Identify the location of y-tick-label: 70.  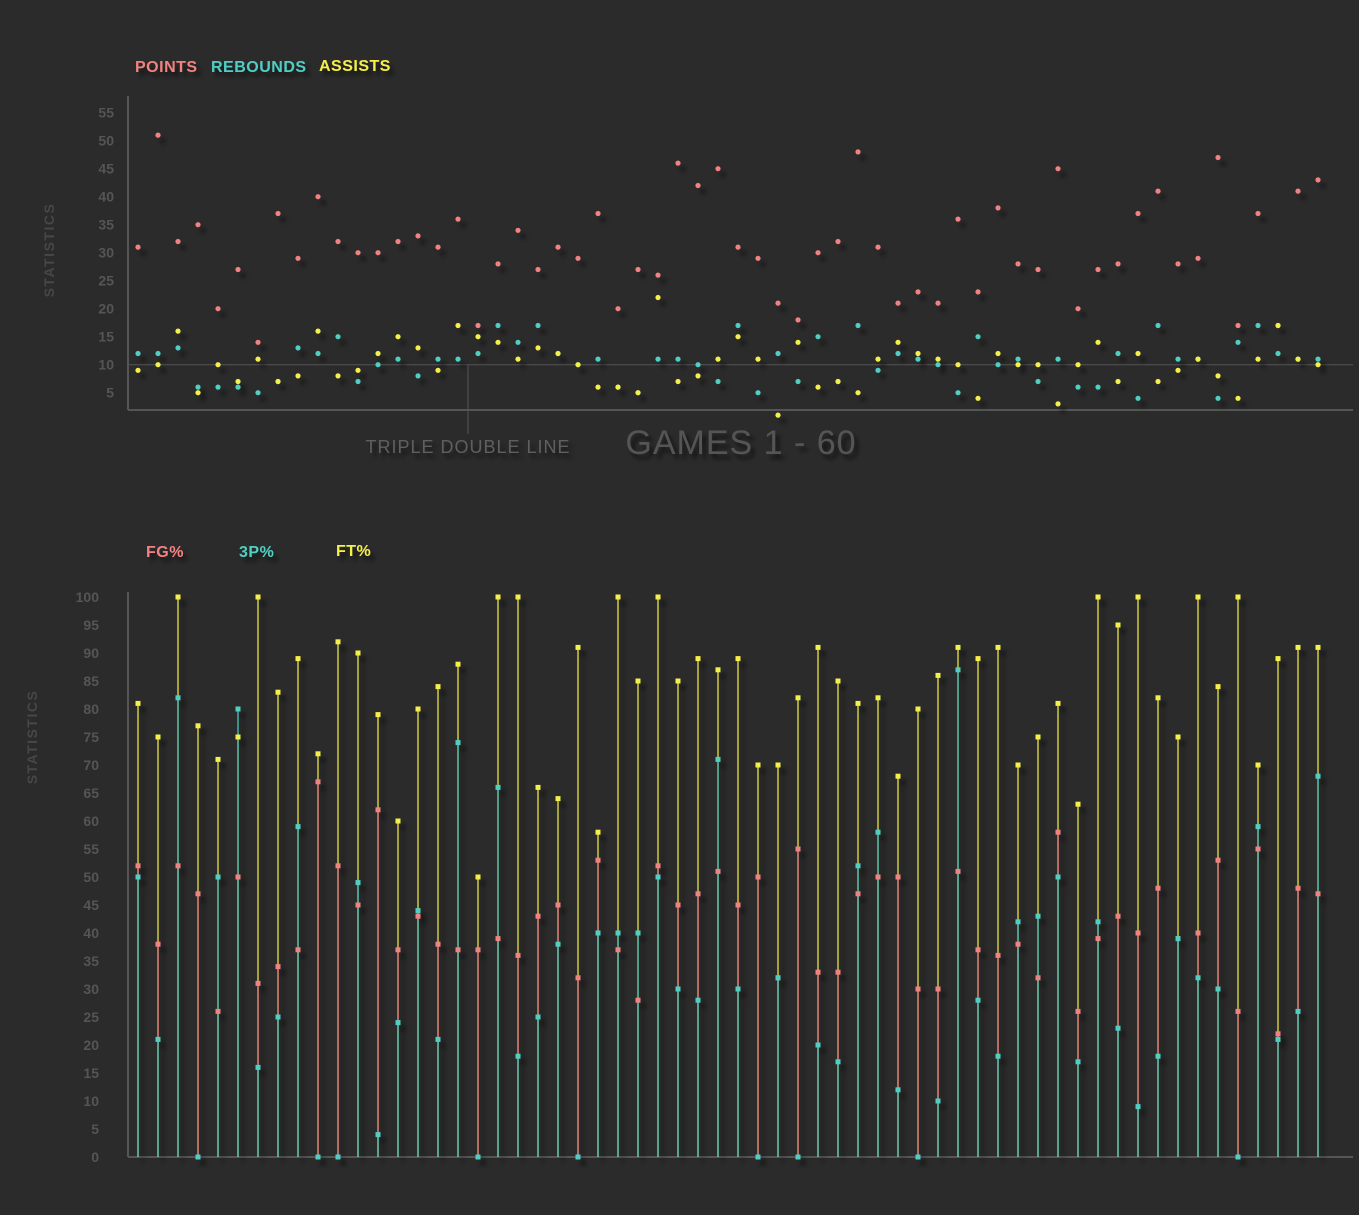
(91, 765).